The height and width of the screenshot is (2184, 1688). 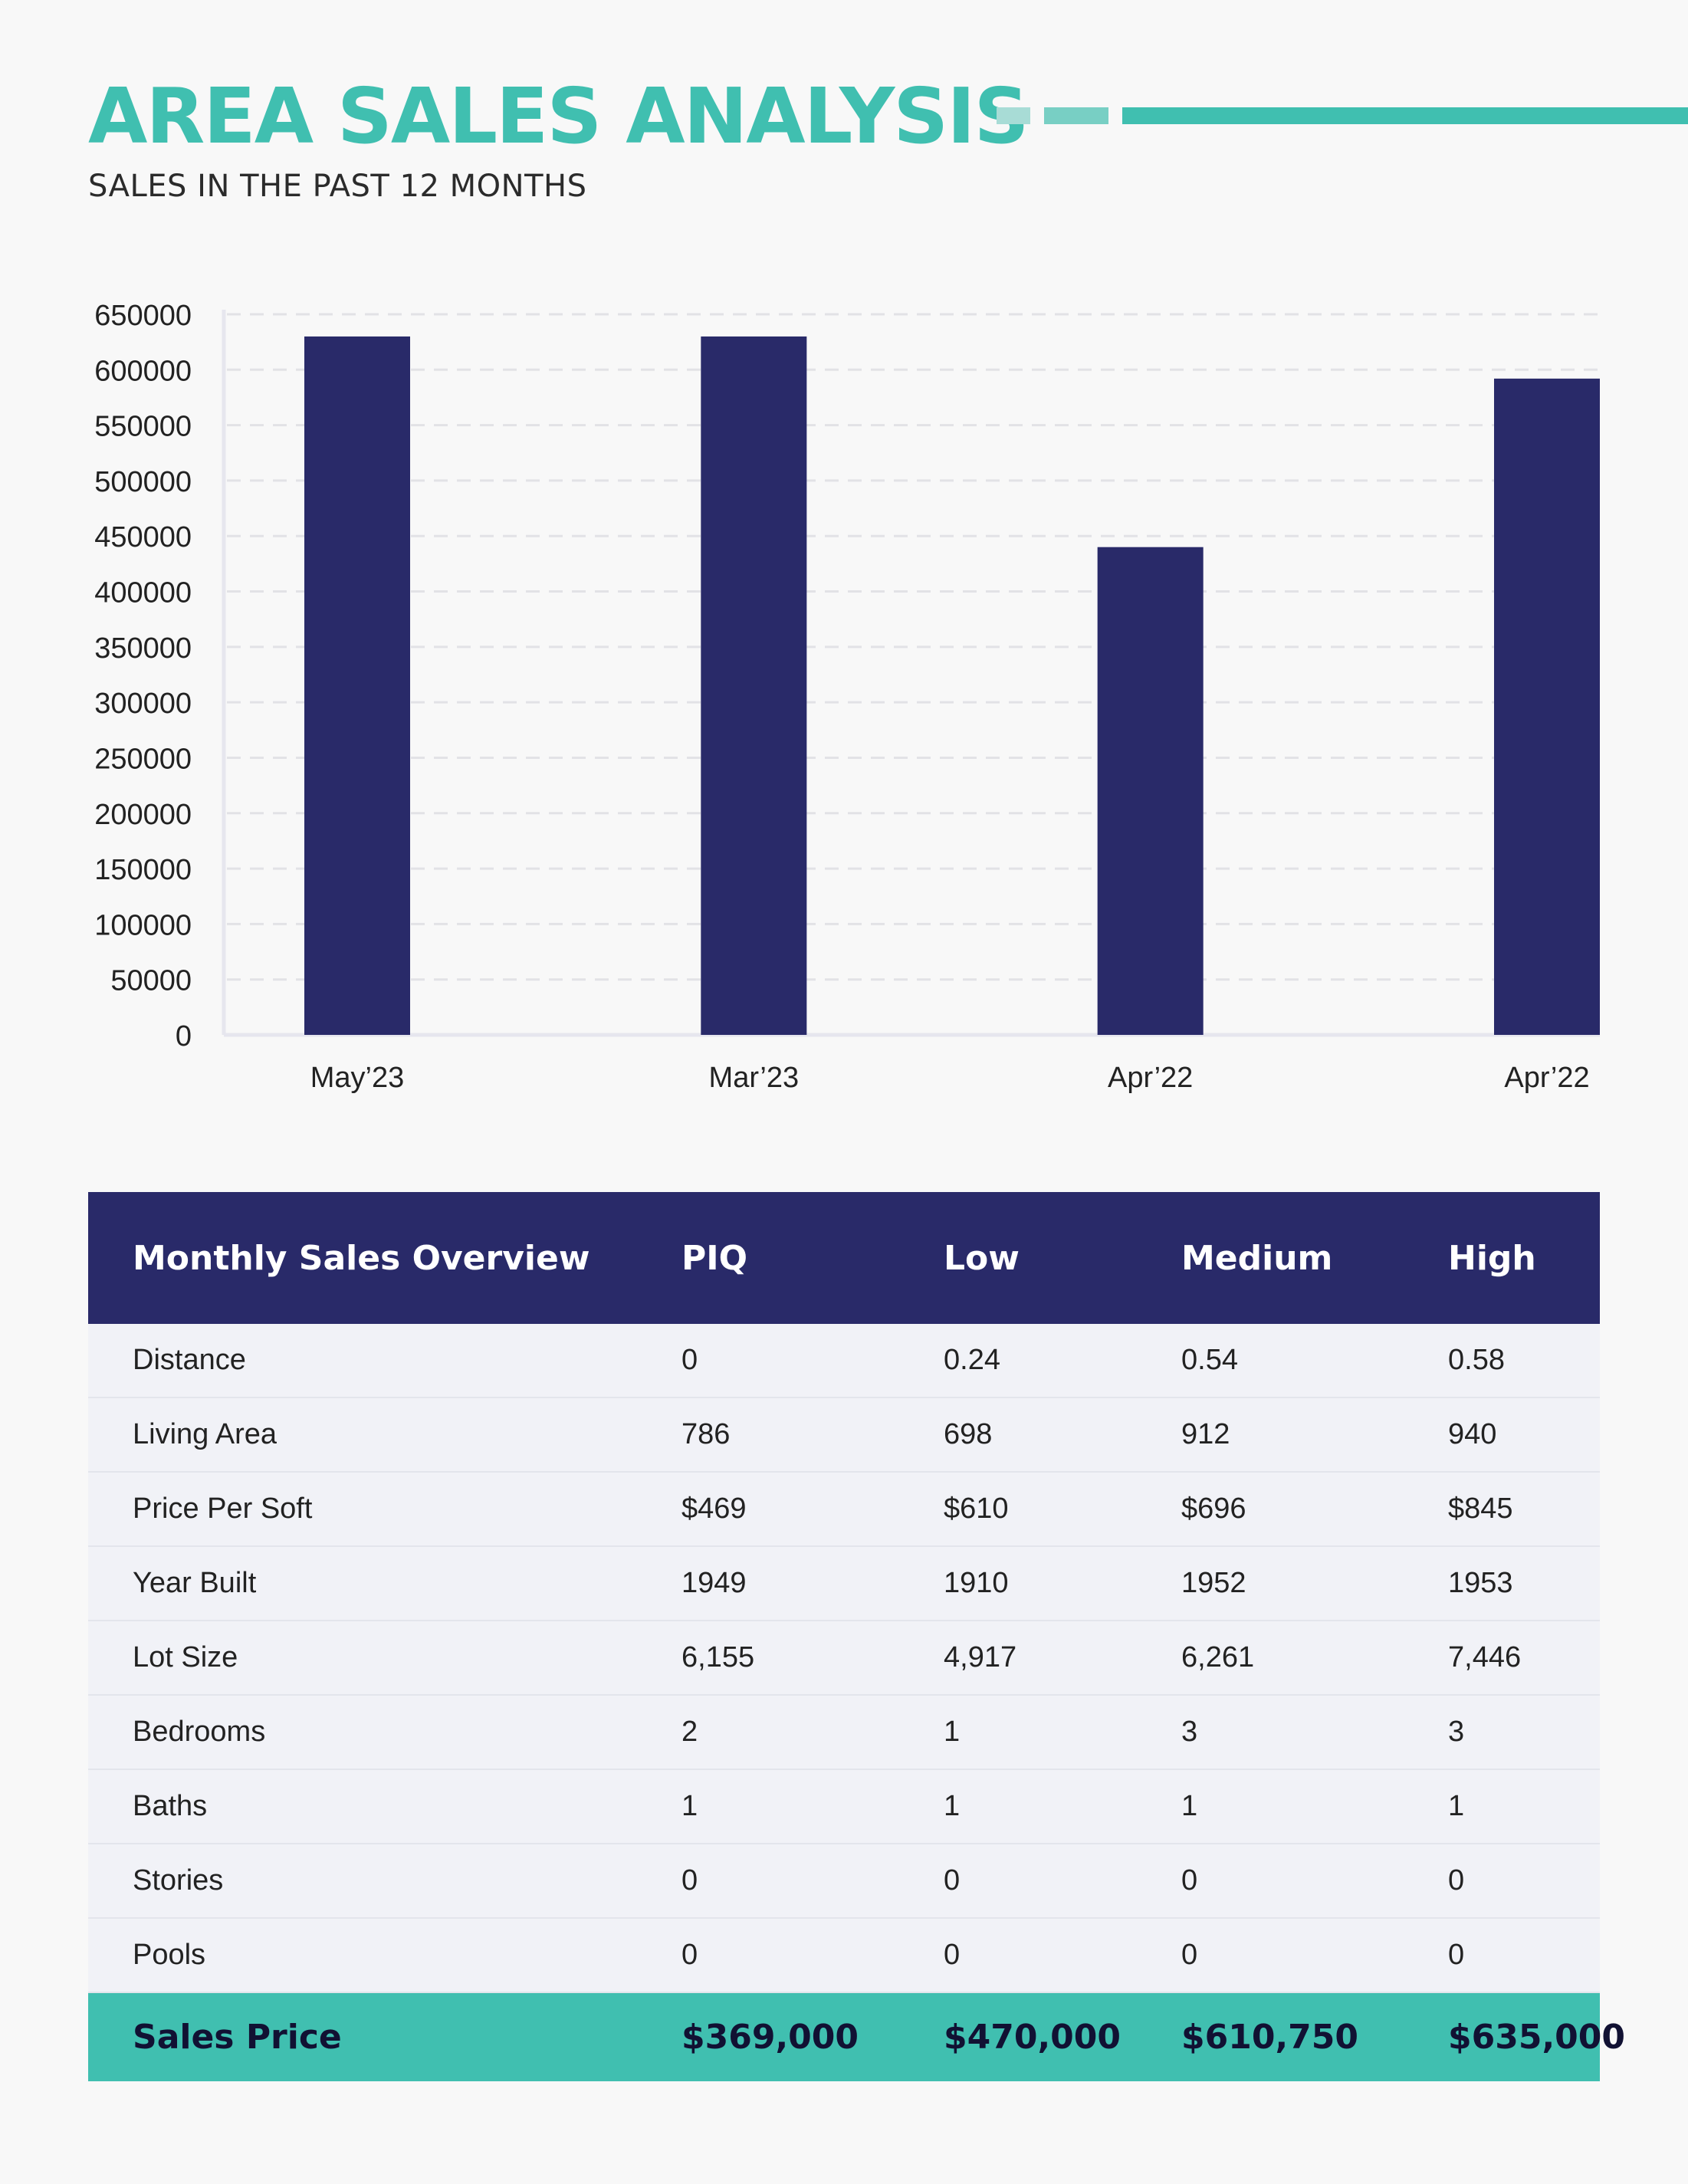 What do you see at coordinates (184, 1036) in the screenshot?
I see `y-tick-label: 0` at bounding box center [184, 1036].